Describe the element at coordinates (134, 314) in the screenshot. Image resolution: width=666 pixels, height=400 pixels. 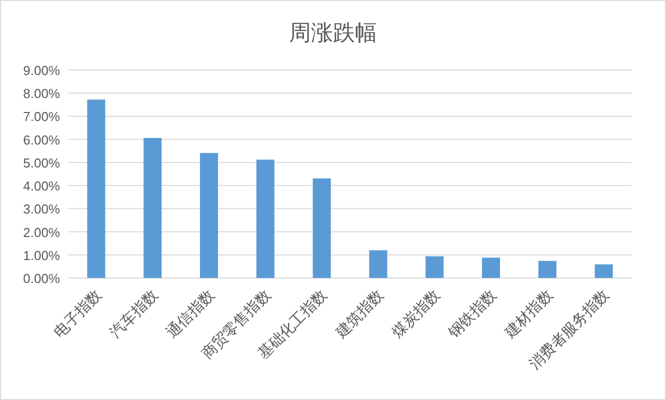
I see `x-tick-label: 汽车指数` at that location.